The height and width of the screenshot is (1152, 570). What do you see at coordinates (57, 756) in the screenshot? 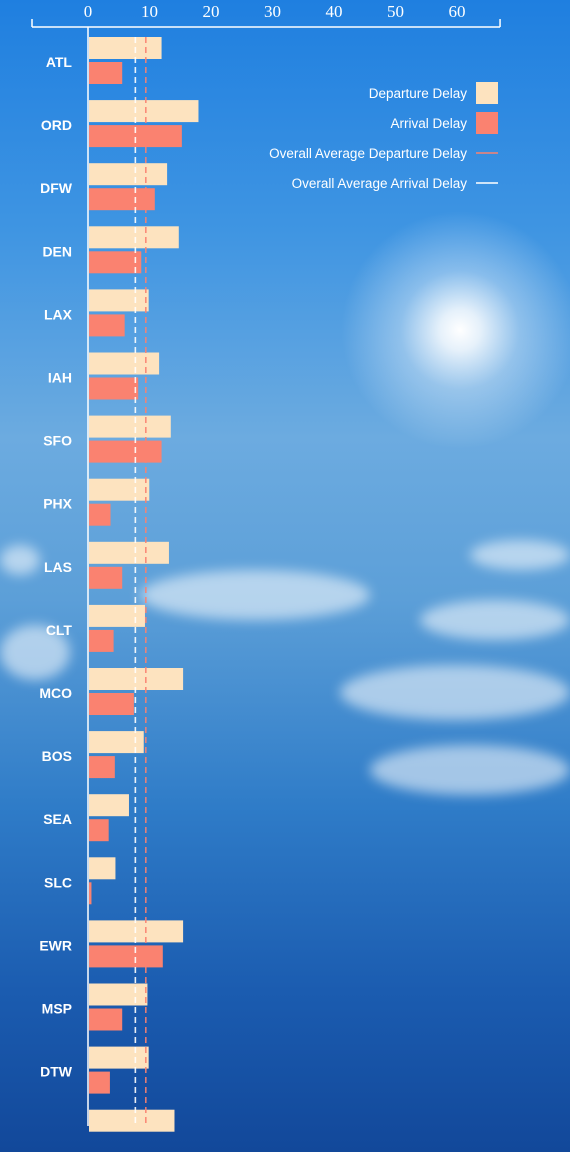
I see `category-label-BOS: BOS` at bounding box center [57, 756].